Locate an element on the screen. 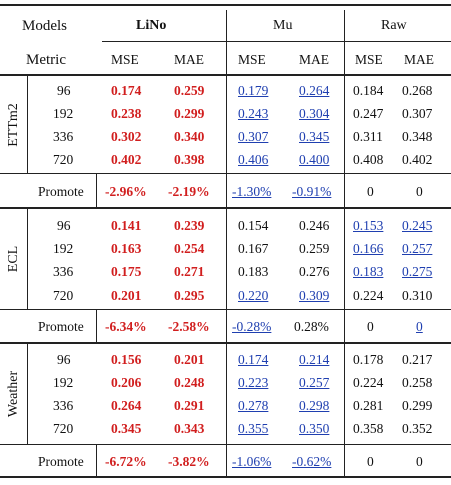 This screenshot has height=485, width=451. table-cell: 0.154 is located at coordinates (253, 225).